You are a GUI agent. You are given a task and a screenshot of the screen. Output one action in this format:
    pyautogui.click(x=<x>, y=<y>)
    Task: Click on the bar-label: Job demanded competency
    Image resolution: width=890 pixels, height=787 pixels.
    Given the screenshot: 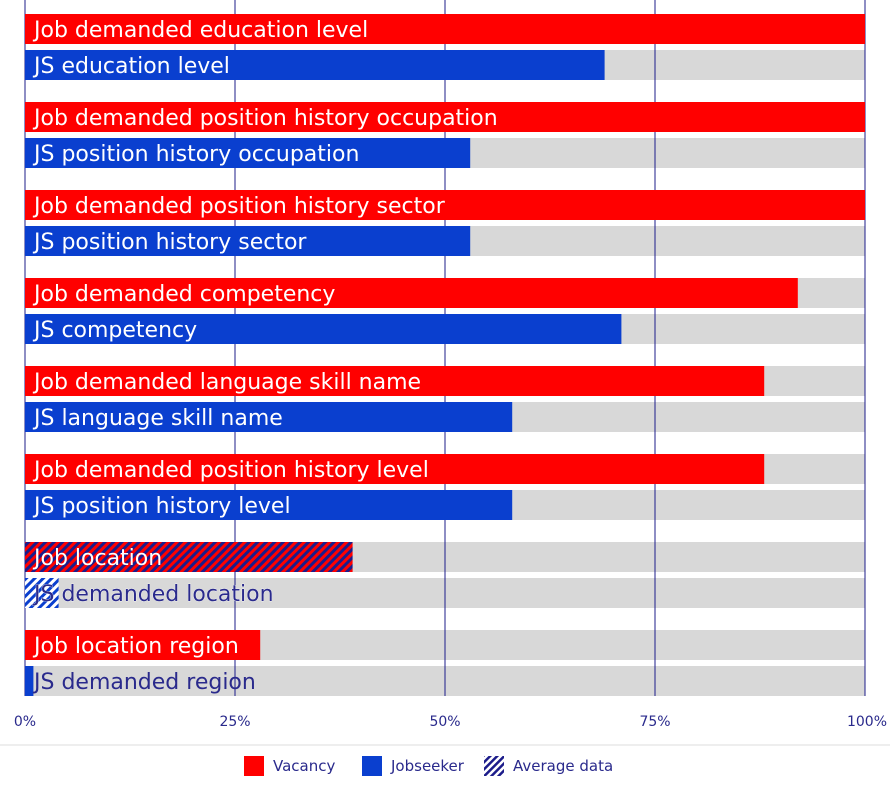 What is the action you would take?
    pyautogui.click(x=183, y=294)
    